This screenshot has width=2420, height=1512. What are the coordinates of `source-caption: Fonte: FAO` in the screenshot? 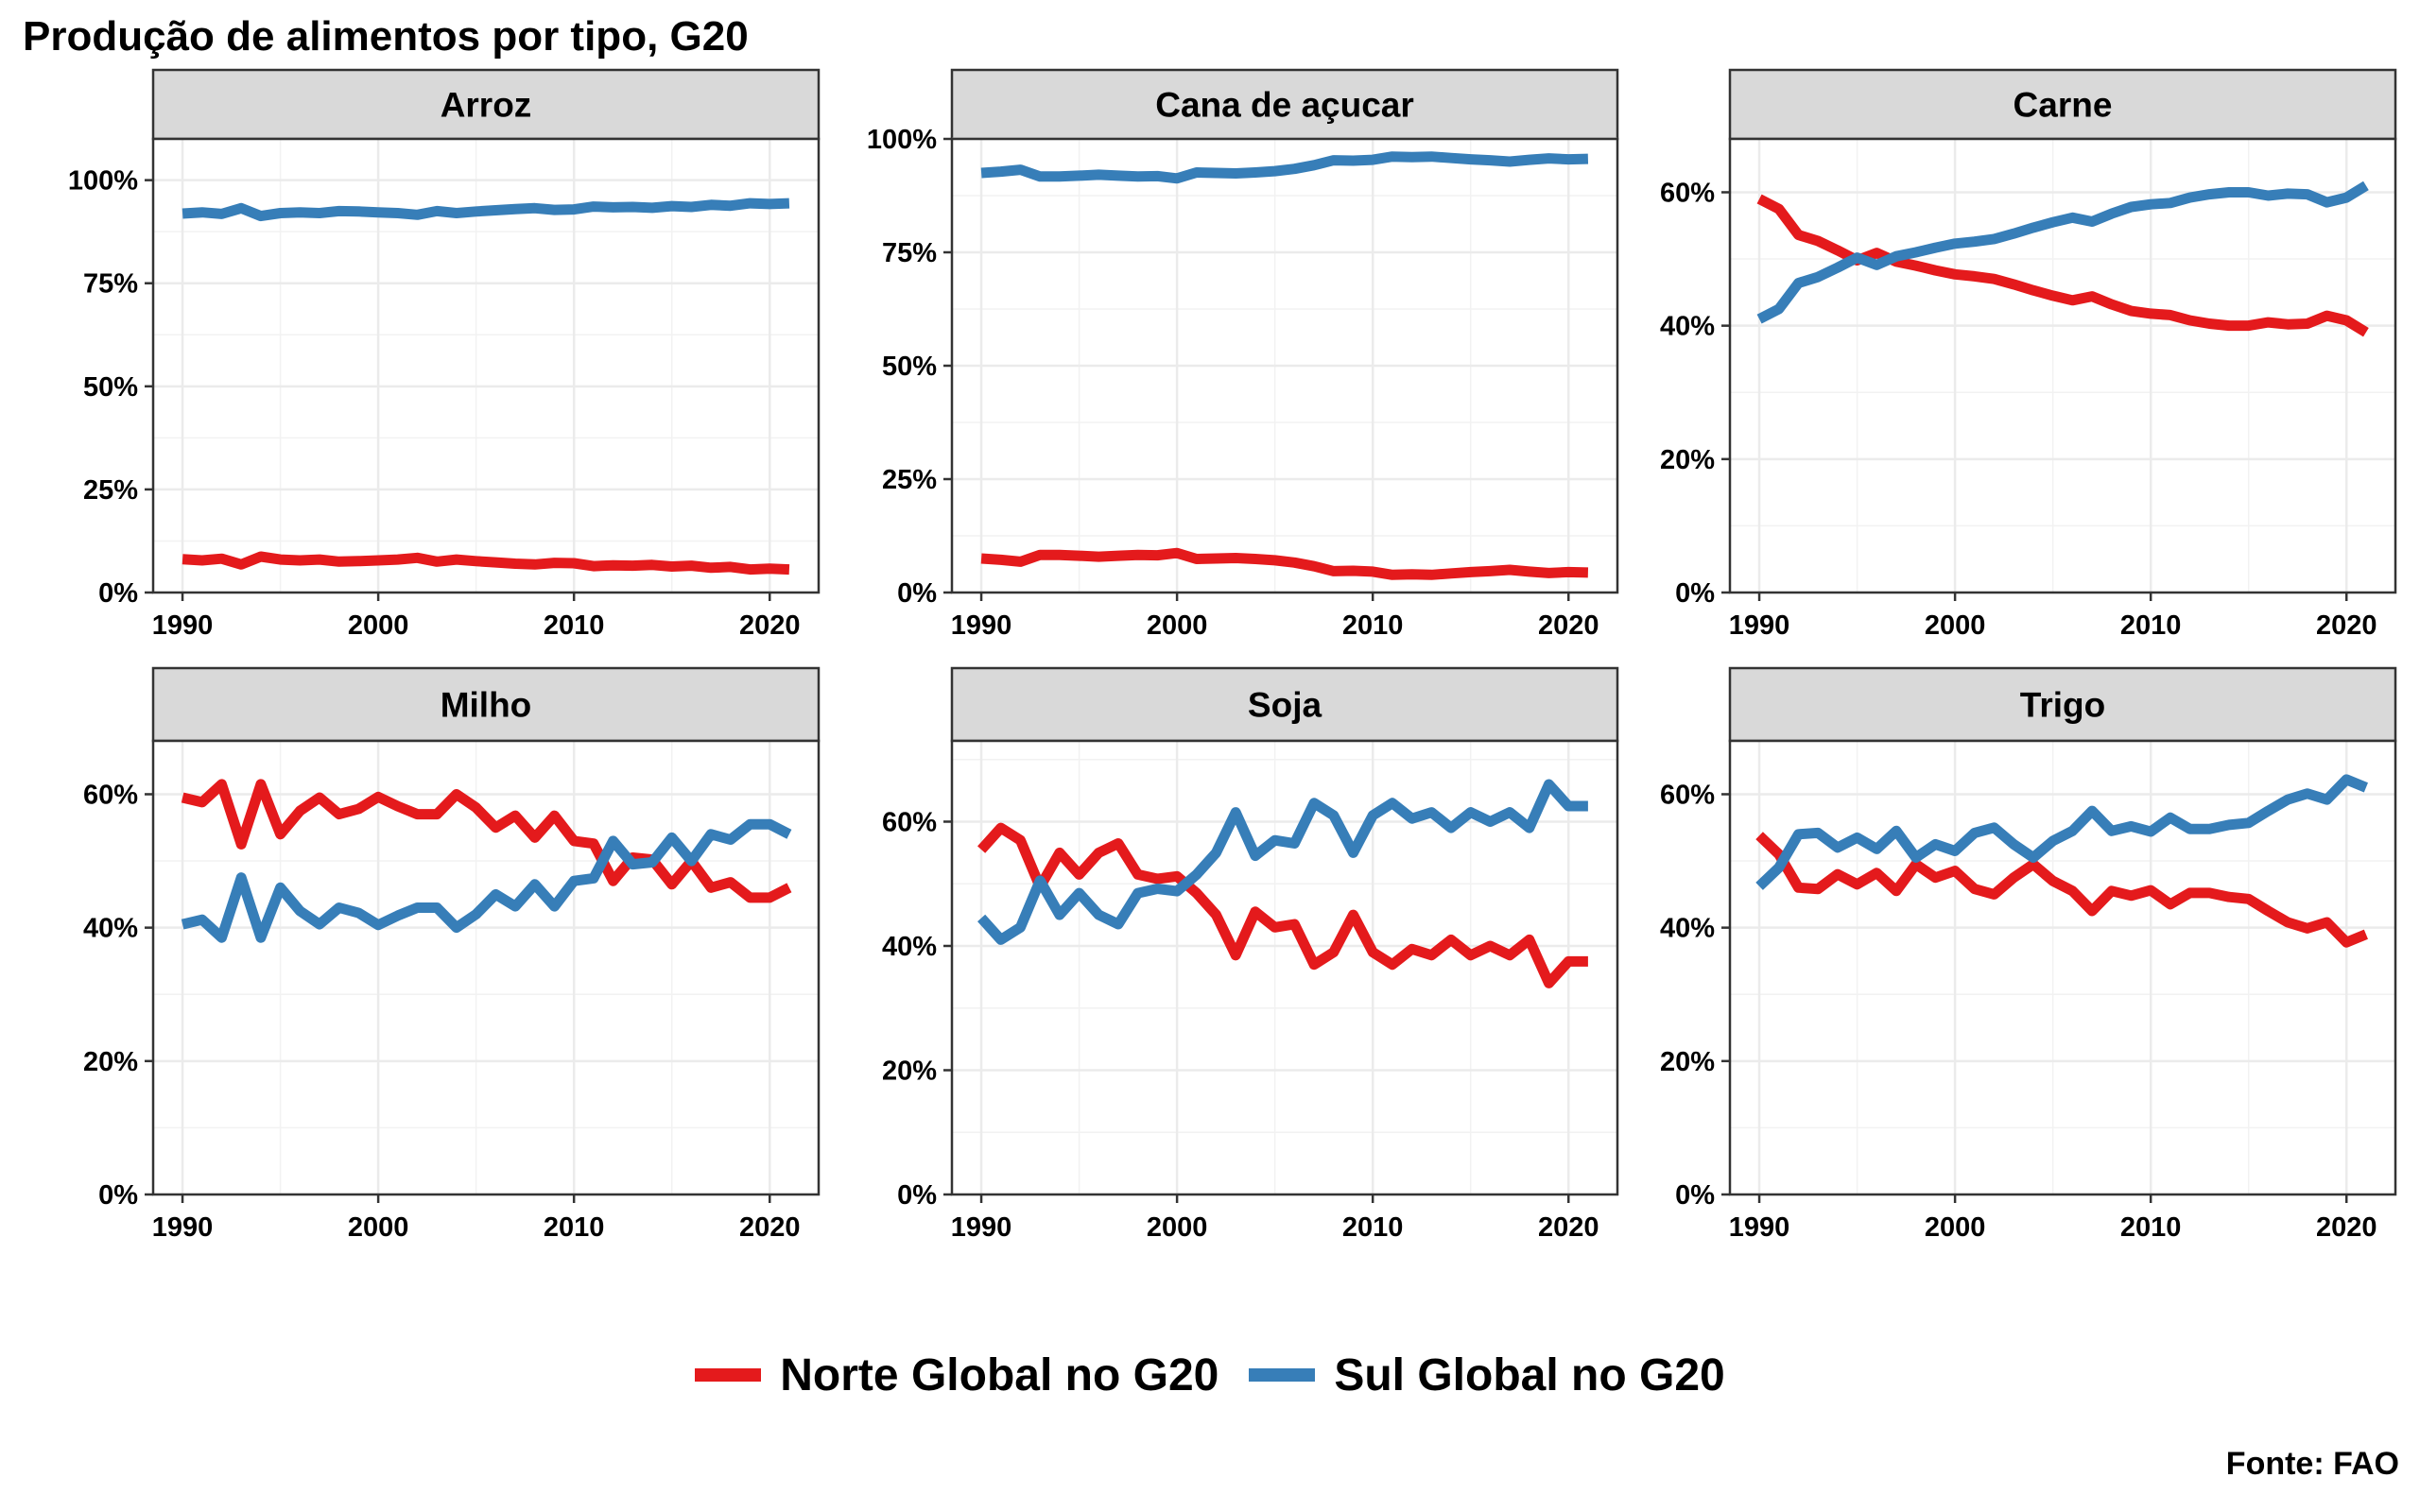 It's located at (2312, 1464).